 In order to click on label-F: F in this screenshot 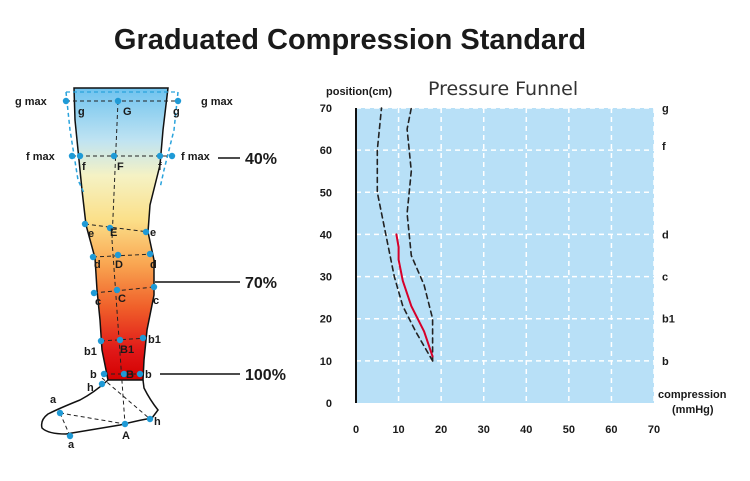, I will do `click(120, 167)`.